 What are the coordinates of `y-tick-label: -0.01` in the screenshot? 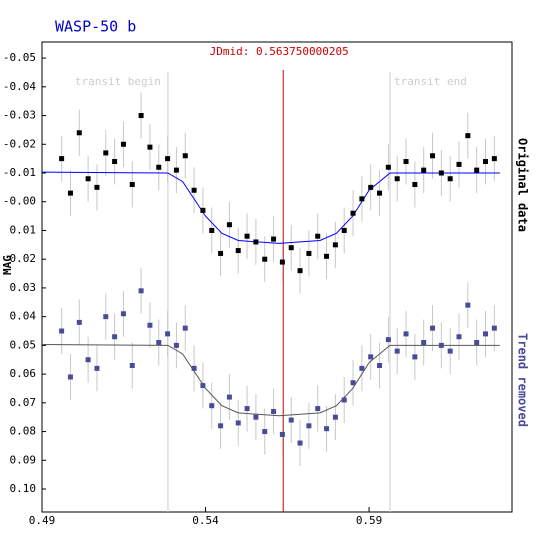 It's located at (19, 172).